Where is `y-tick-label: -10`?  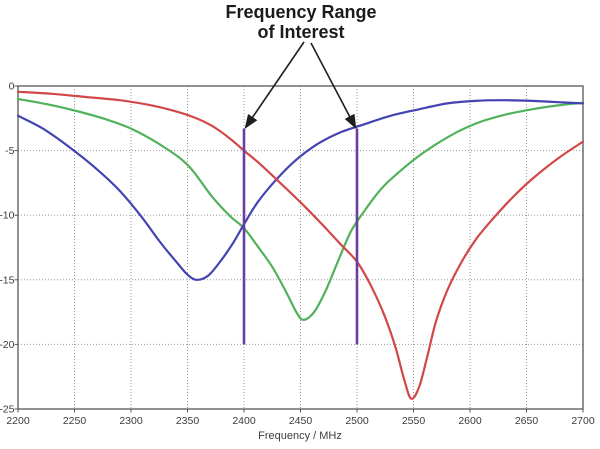 y-tick-label: -10 is located at coordinates (7, 216).